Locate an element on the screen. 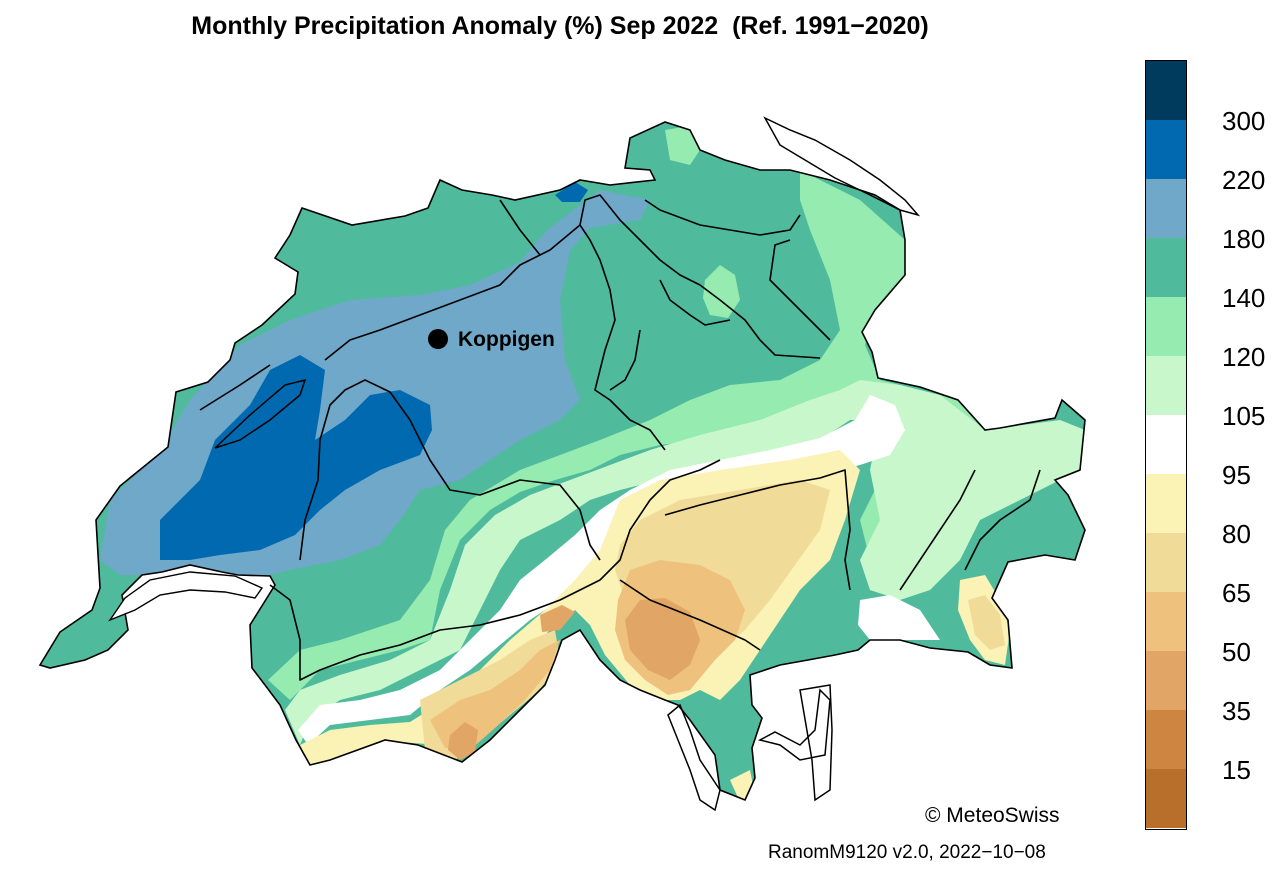  zone-140-180-ticino is located at coordinates (737, 714).